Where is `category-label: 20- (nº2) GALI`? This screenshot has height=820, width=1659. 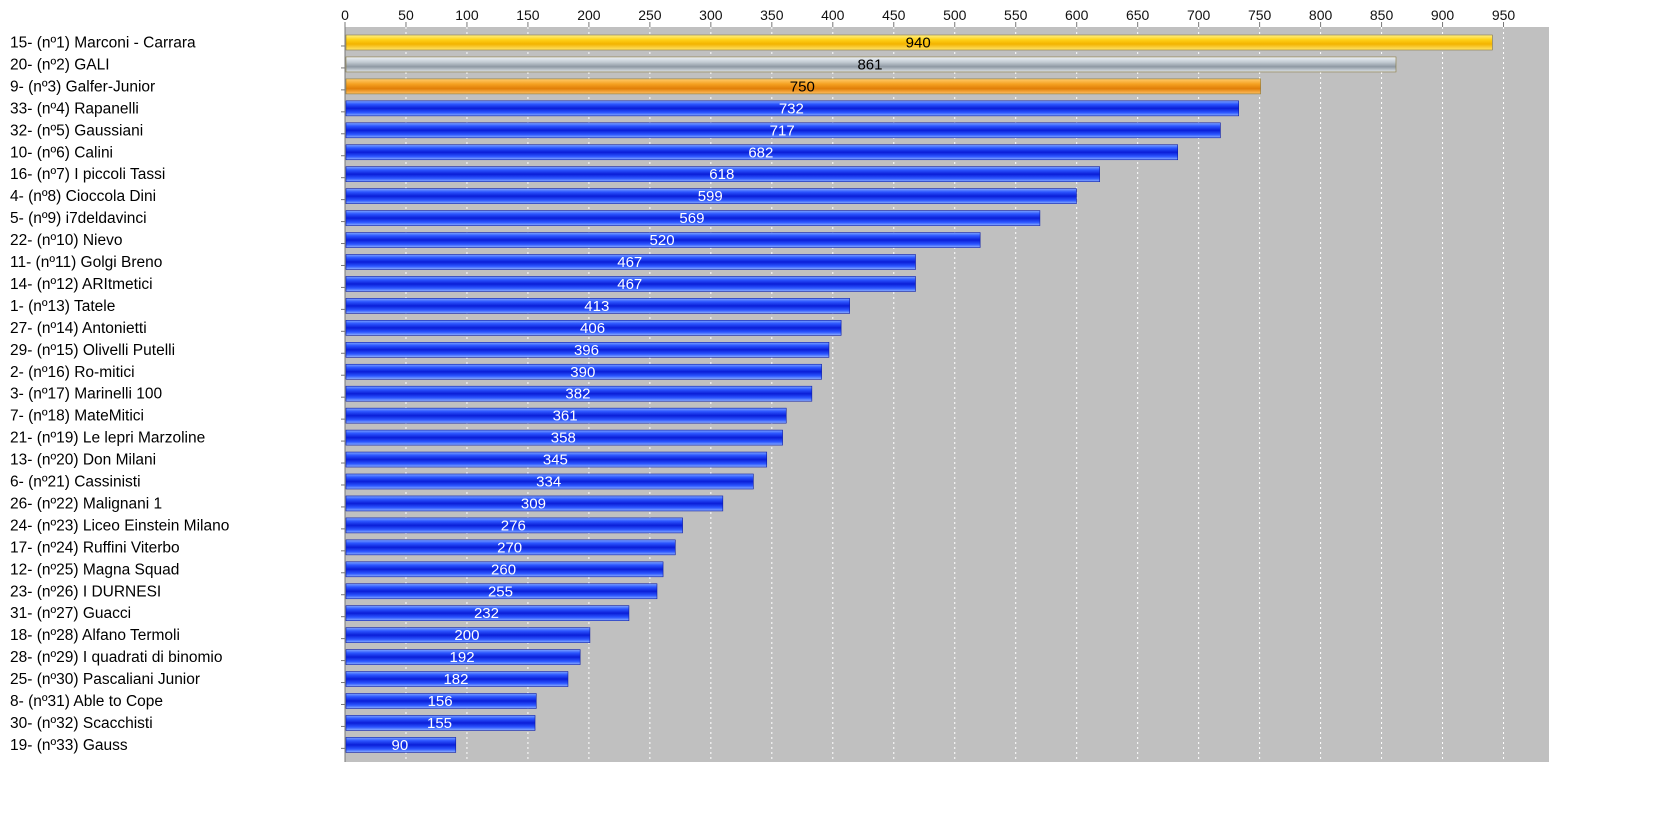 category-label: 20- (nº2) GALI is located at coordinates (60, 64).